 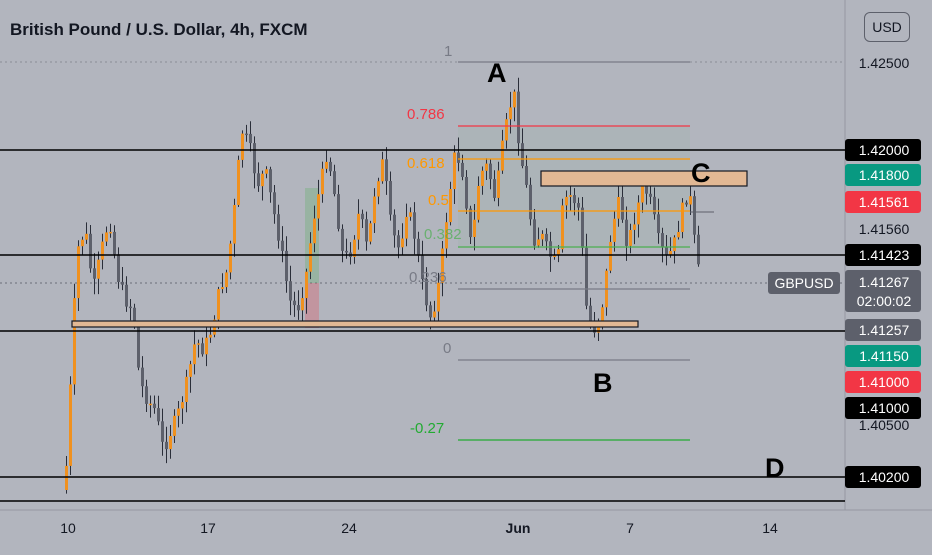 What do you see at coordinates (884, 425) in the screenshot?
I see `price-tick: 1.40500` at bounding box center [884, 425].